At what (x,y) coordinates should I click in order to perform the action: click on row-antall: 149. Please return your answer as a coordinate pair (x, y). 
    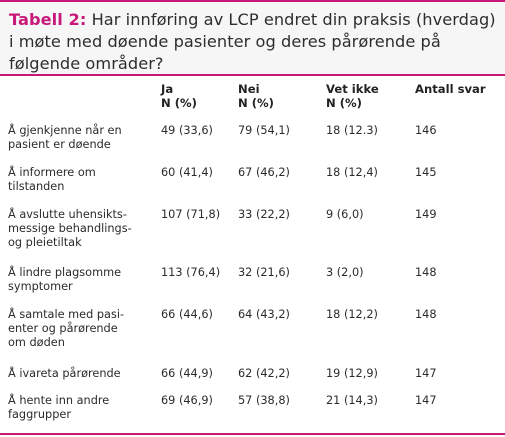
    Looking at the image, I should click on (426, 214).